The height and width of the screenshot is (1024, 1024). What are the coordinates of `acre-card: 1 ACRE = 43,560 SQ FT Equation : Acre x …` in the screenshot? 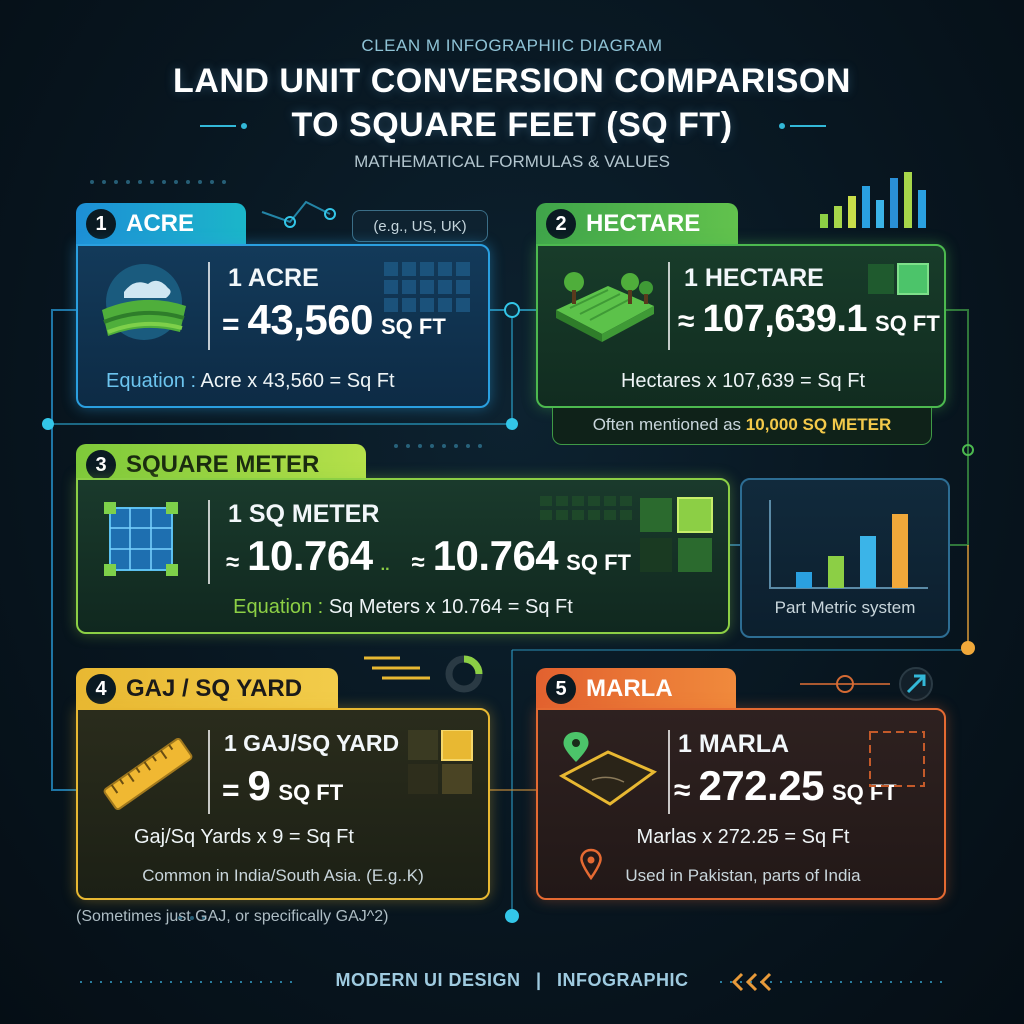 It's located at (283, 326).